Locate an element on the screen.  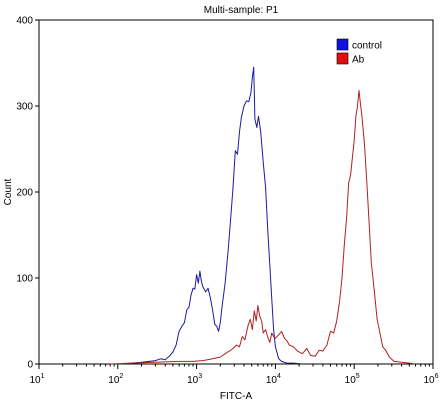
x-tick-exponent: 3 is located at coordinates (200, 376).